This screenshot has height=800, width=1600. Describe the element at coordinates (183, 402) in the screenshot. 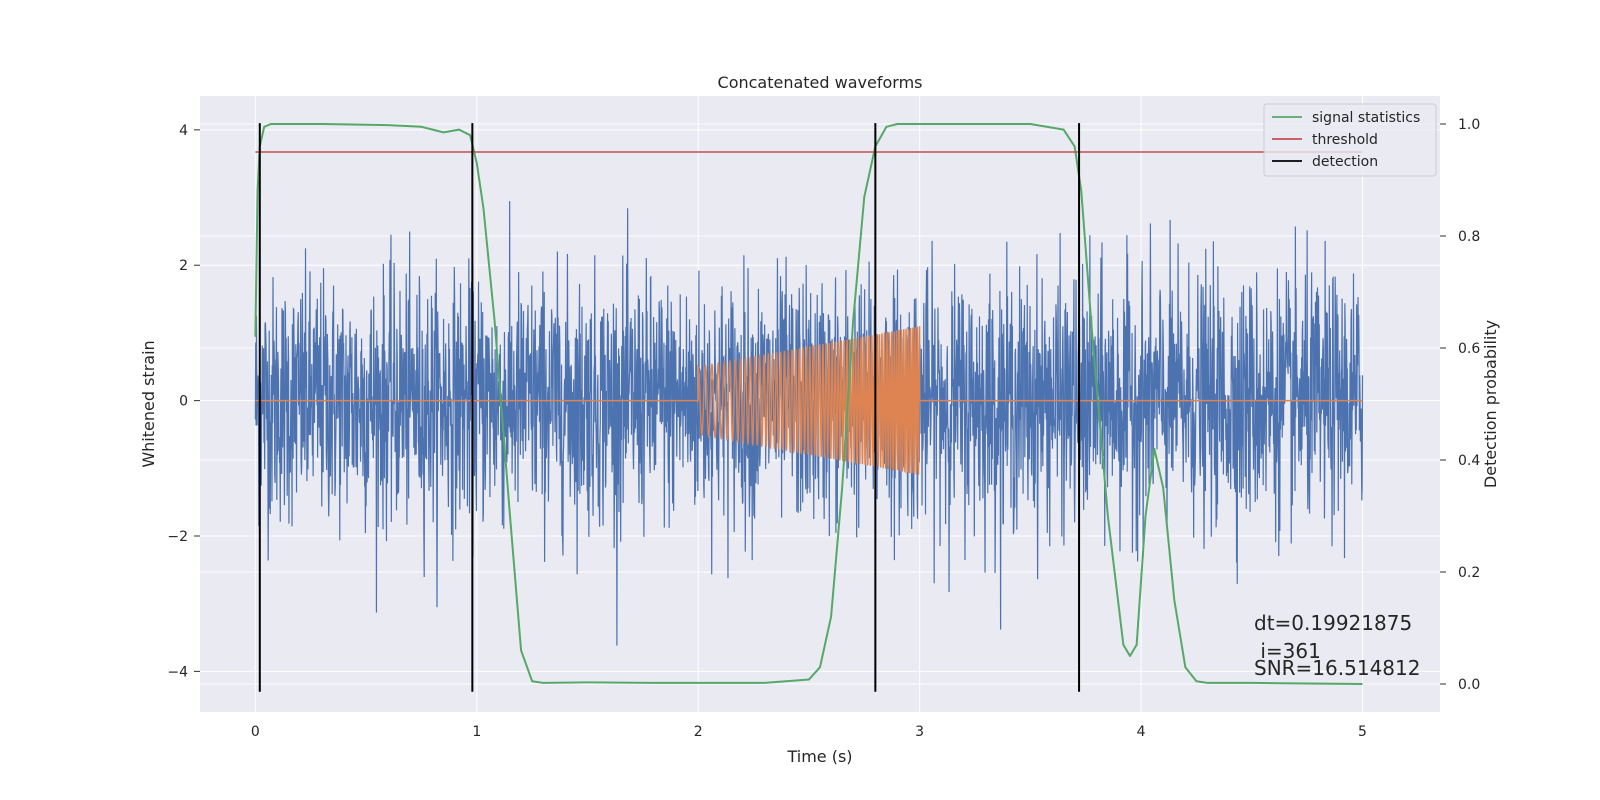

I see `y-tick-label: 0` at that location.